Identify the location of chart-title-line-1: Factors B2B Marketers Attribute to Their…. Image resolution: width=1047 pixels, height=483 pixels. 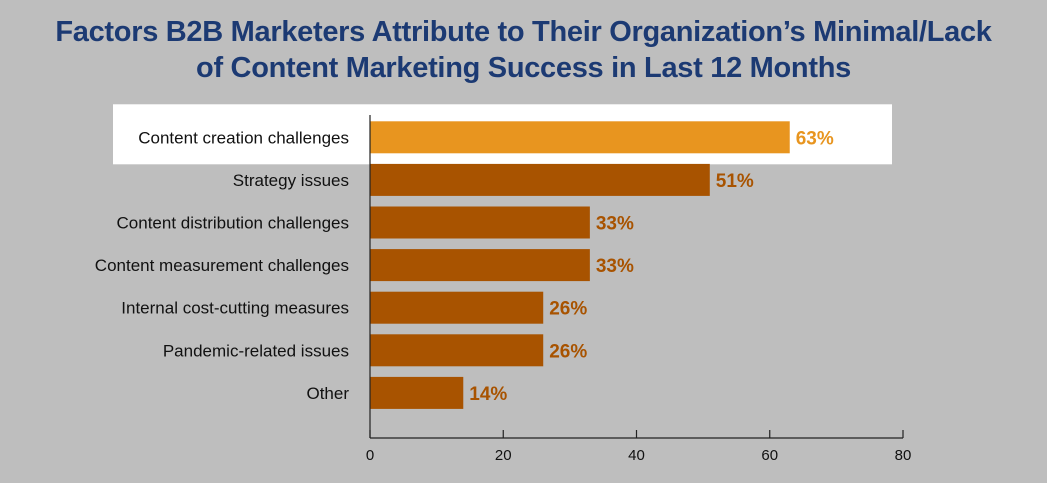
(523, 32).